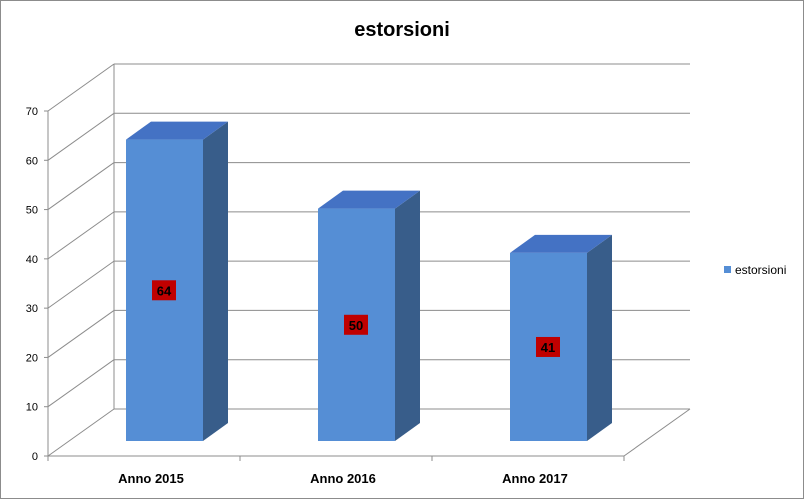  I want to click on data-label: 41, so click(548, 347).